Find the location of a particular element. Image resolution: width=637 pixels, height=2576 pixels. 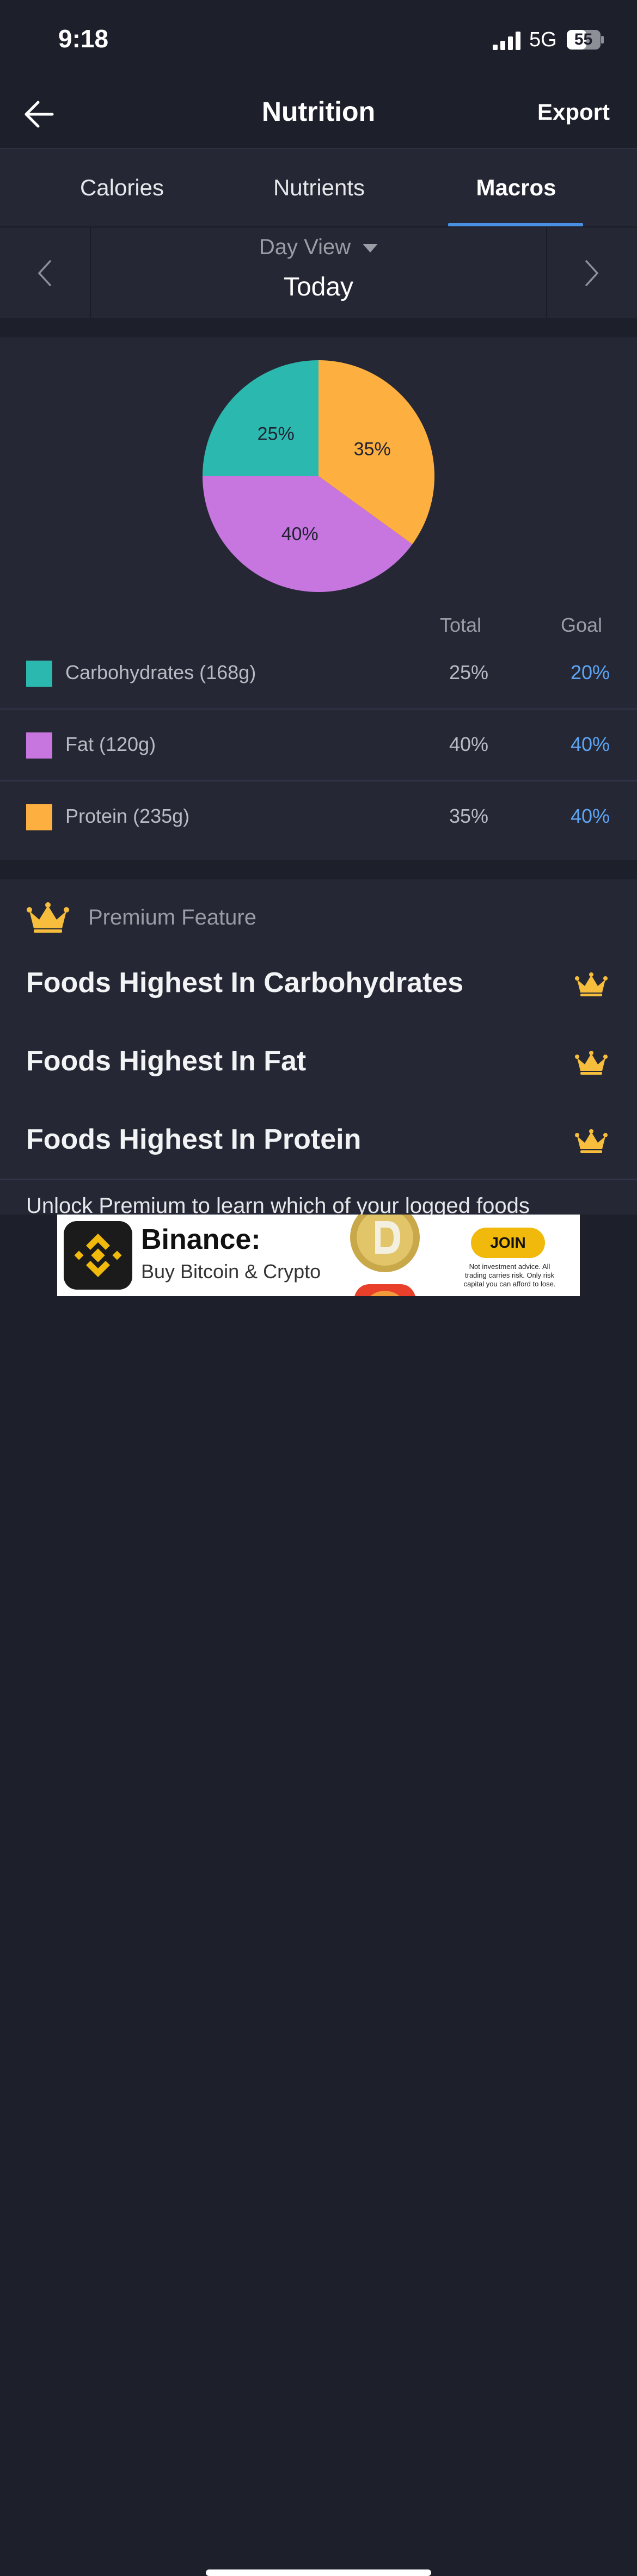

tab-macros: Macros is located at coordinates (516, 187).